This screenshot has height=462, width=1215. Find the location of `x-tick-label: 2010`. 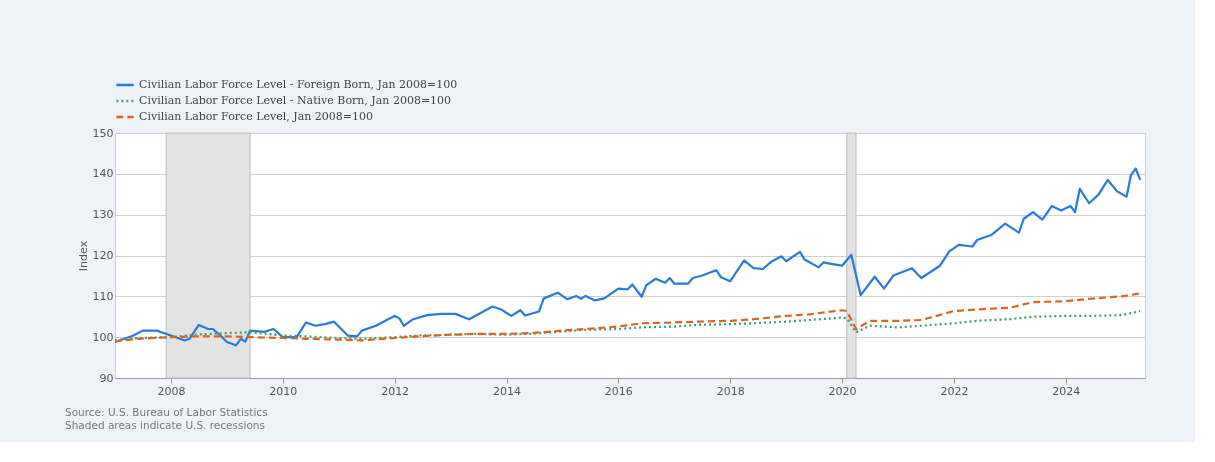

x-tick-label: 2010 is located at coordinates (283, 391).